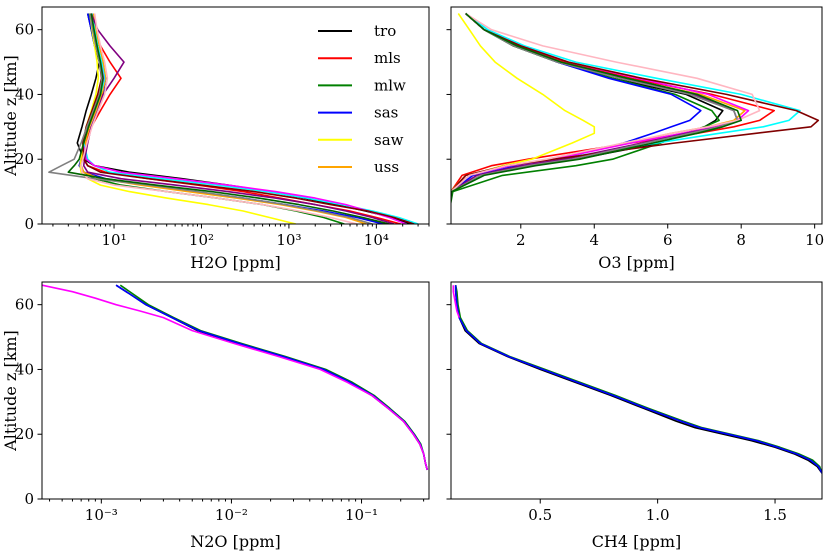 This screenshot has height=554, width=830. Describe the element at coordinates (10, 391) in the screenshot. I see `n2o-ylabel: Altitude z [km]` at that location.